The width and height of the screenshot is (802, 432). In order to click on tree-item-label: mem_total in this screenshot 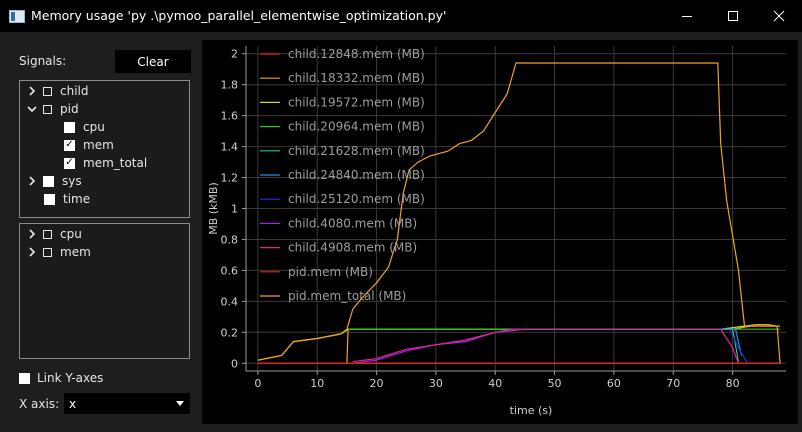, I will do `click(115, 163)`.